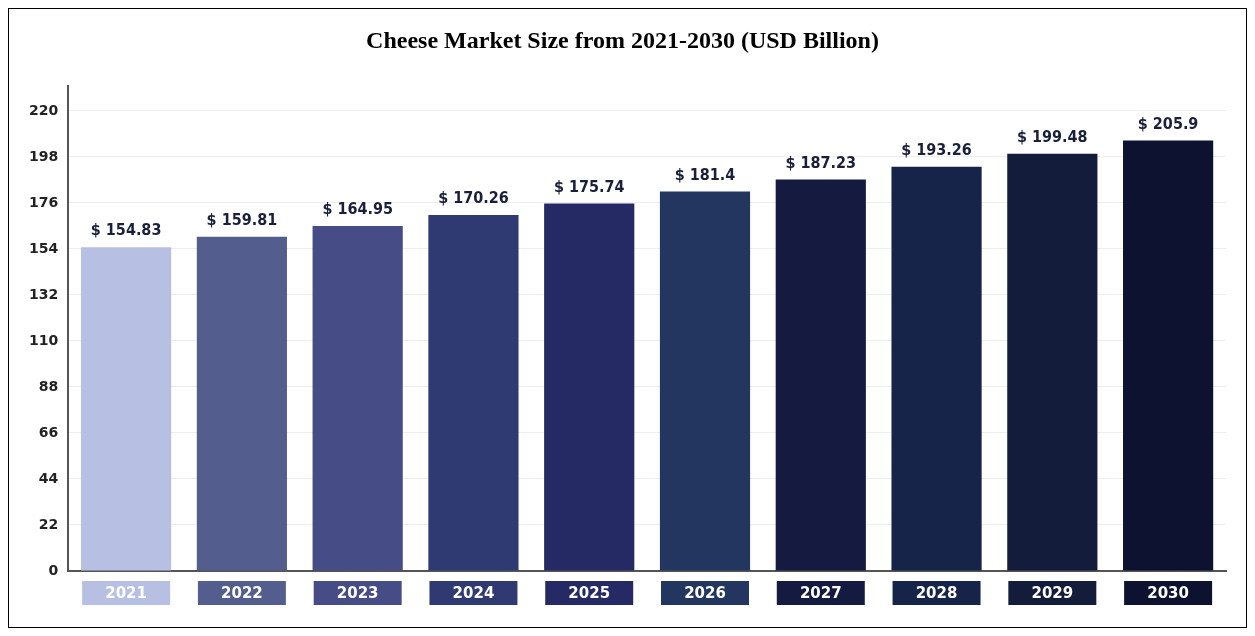 The width and height of the screenshot is (1255, 636). Describe the element at coordinates (1052, 592) in the screenshot. I see `x-tick-label: 2029` at that location.